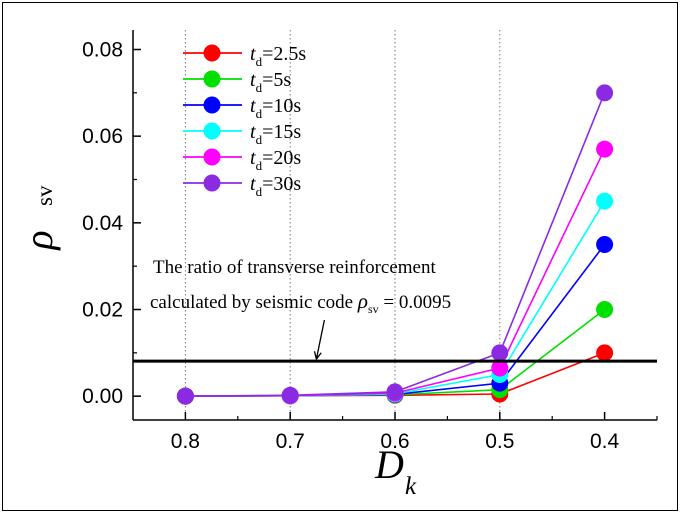 This screenshot has width=682, height=515. I want to click on x-tick-label-4: 0.4, so click(605, 441).